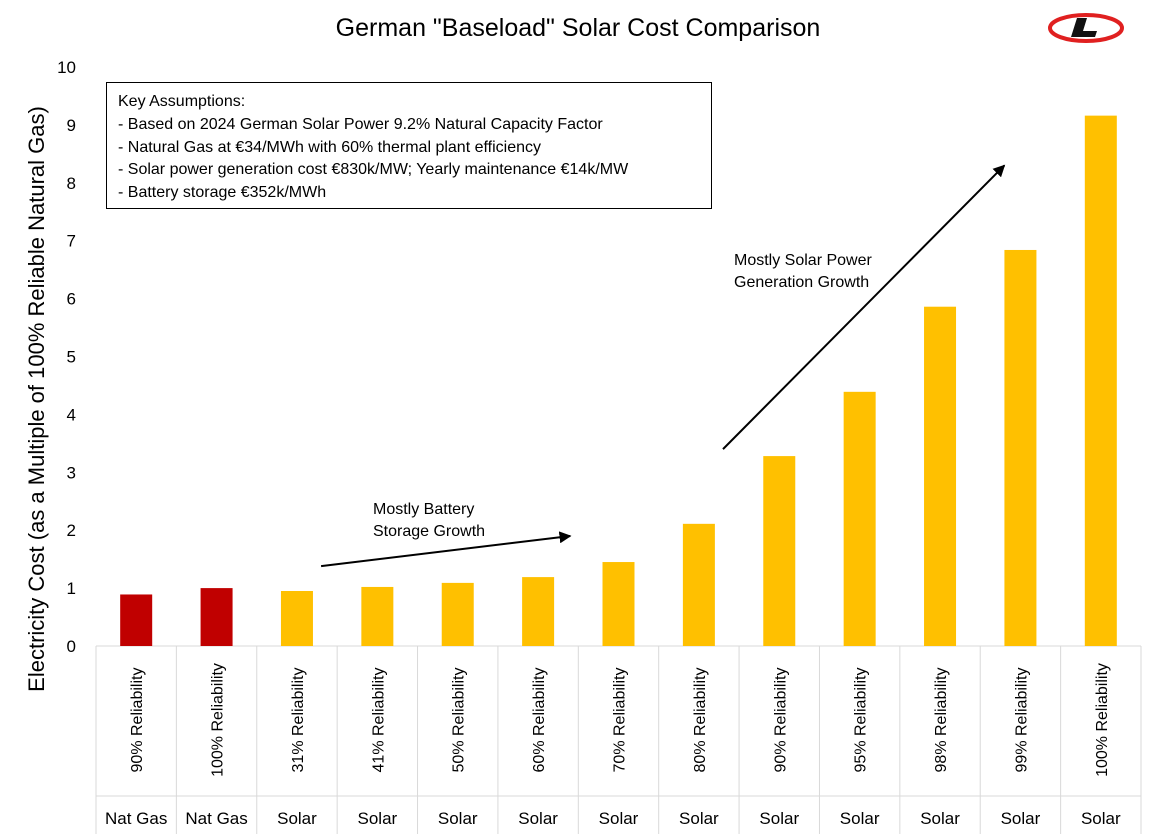  Describe the element at coordinates (222, 193) in the screenshot. I see `assumption-item: - Battery storage €352k/MWh` at that location.